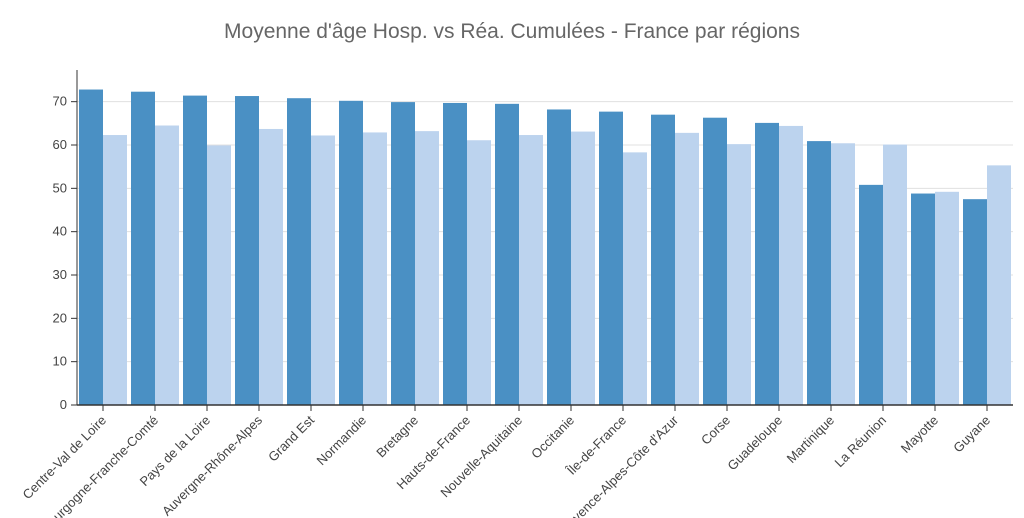  I want to click on category-label: Auvergne-Rhône-Alpes, so click(212, 465).